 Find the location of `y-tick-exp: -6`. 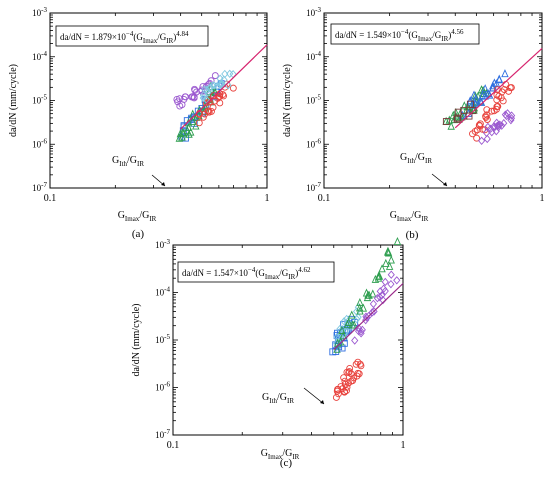

y-tick-exp: -6 is located at coordinates (44, 141).